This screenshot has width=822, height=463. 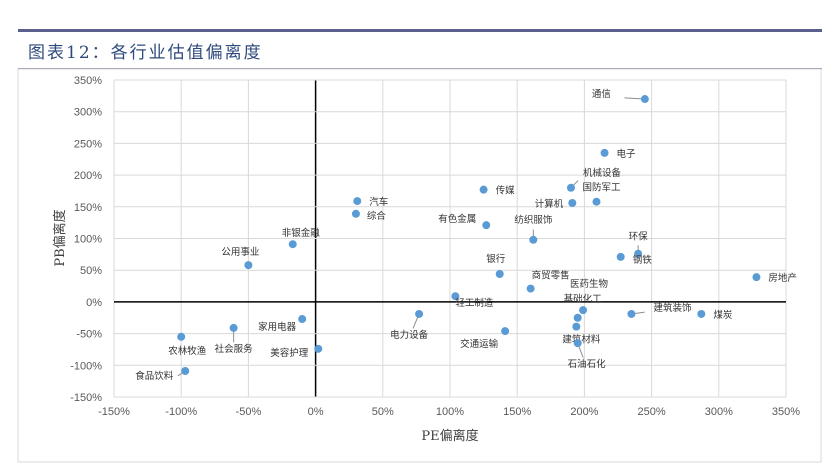 I want to click on x-tick-label: 50%, so click(x=383, y=412).